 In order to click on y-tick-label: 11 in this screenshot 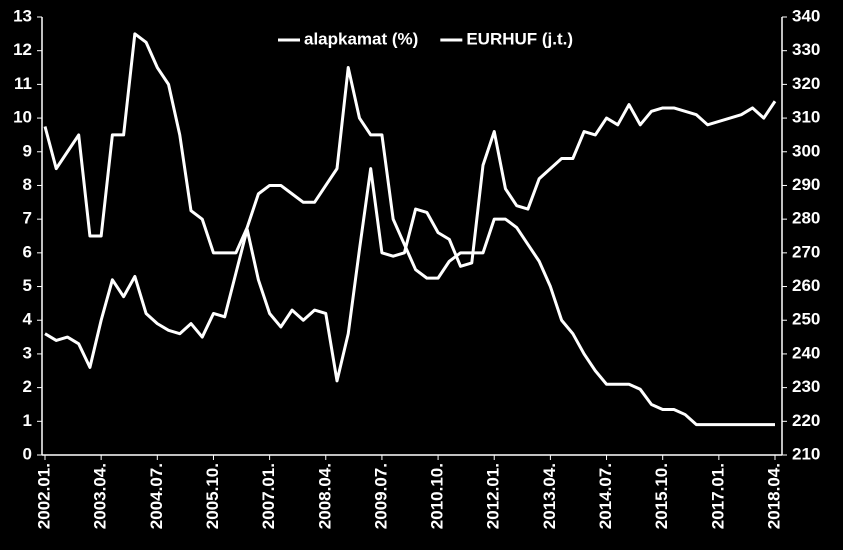, I will do `click(23, 83)`.